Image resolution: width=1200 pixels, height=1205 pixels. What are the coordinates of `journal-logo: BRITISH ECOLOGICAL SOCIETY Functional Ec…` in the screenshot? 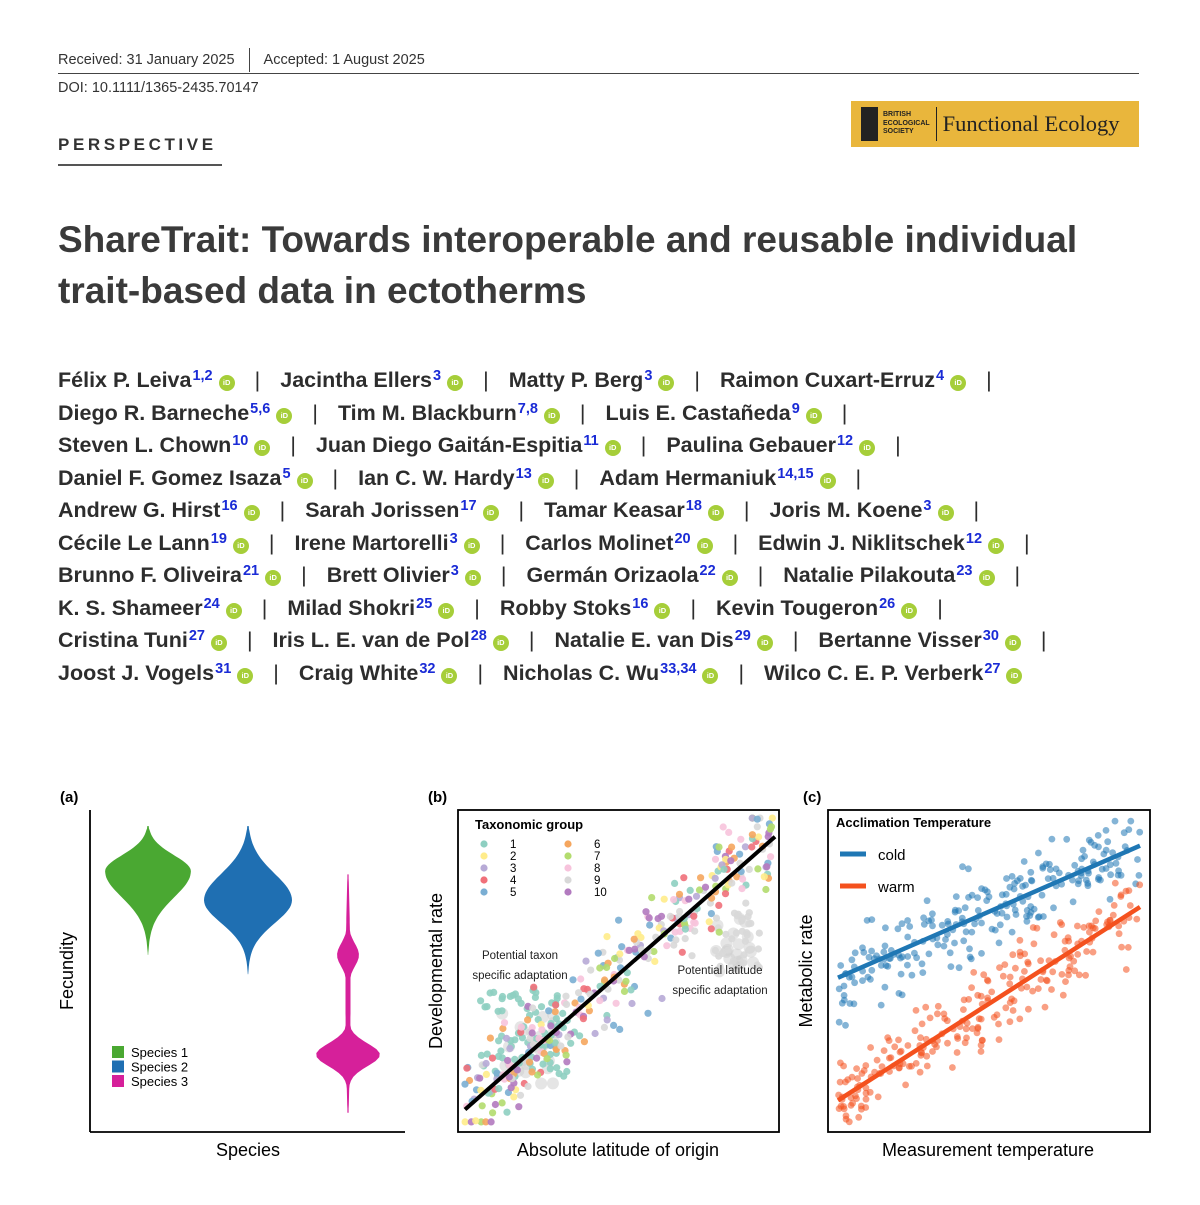 It's located at (995, 124).